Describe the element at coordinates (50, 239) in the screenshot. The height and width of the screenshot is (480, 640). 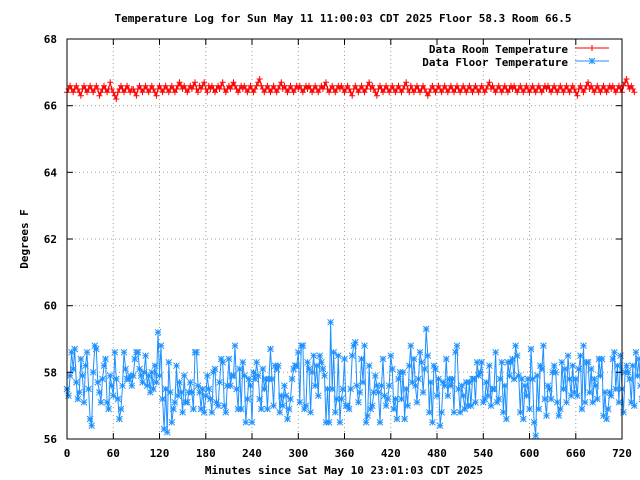
I see `y-tick-label: 62` at that location.